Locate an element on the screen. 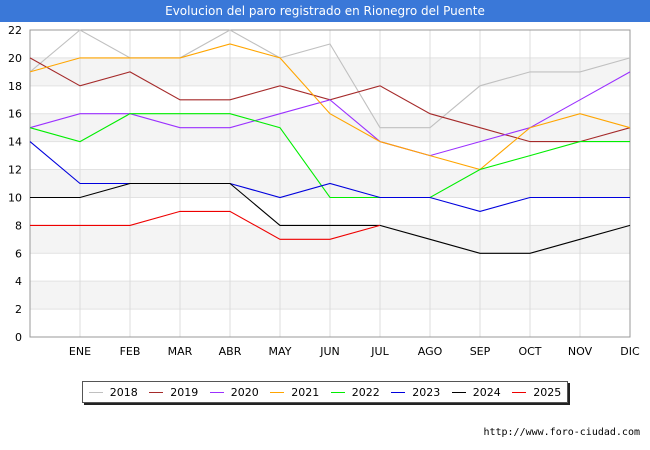 This screenshot has width=650, height=450. x-tick-label: AGO is located at coordinates (430, 351).